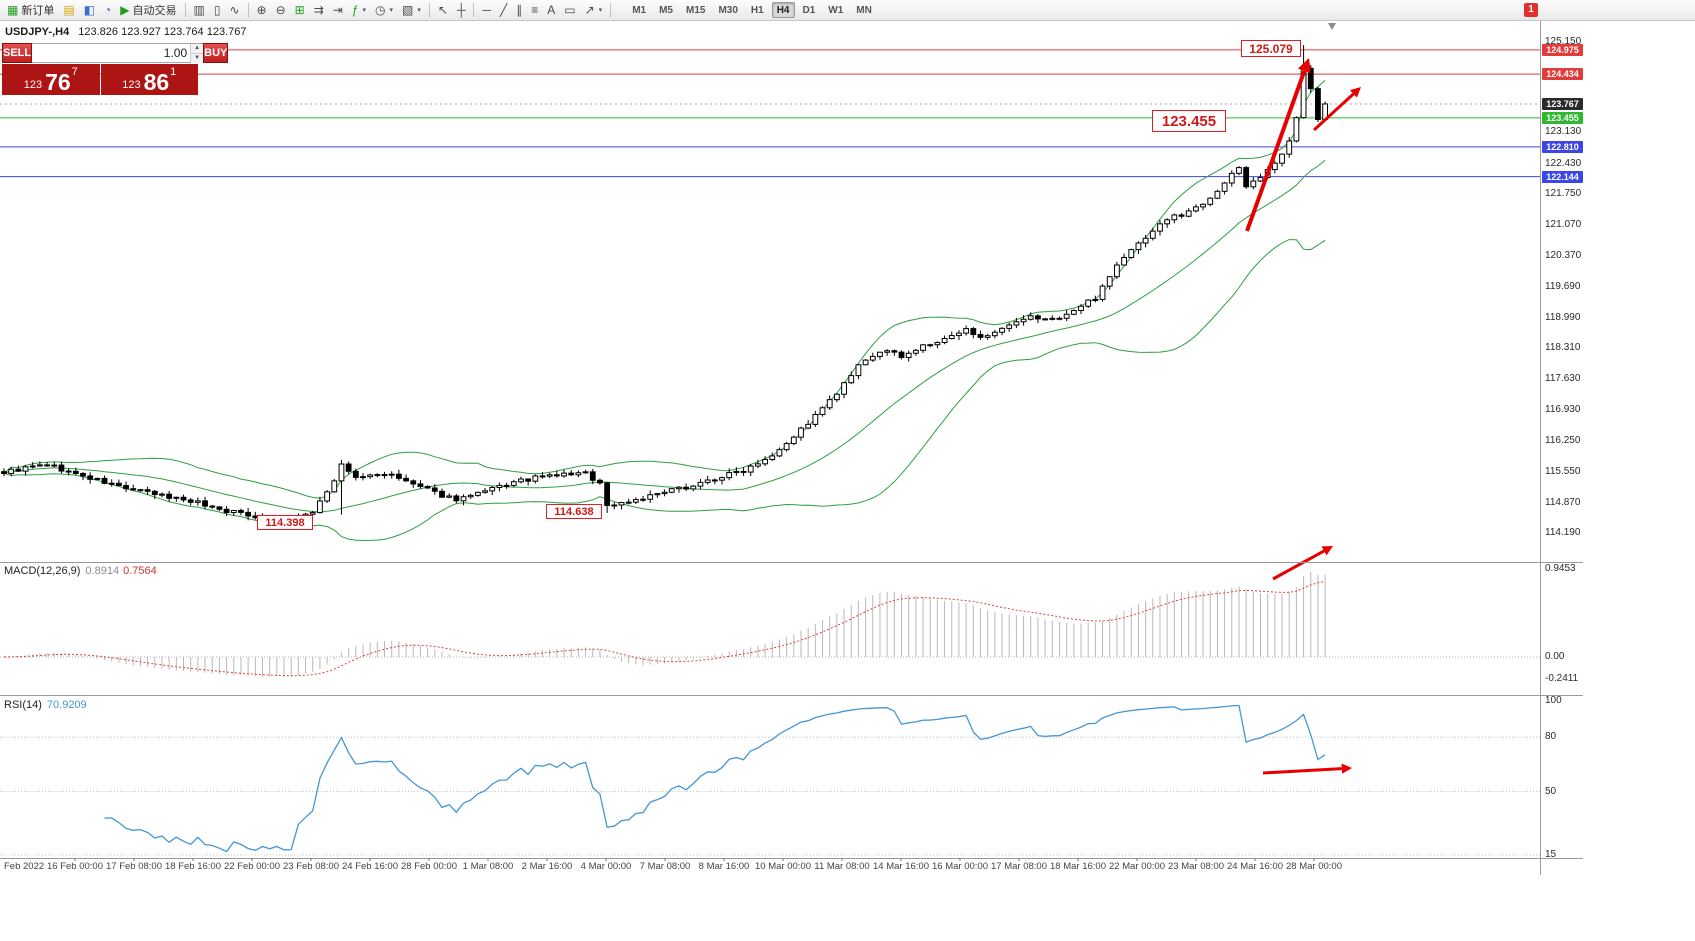 The height and width of the screenshot is (941, 1695). I want to click on price-line-tag: 122.144, so click(1562, 176).